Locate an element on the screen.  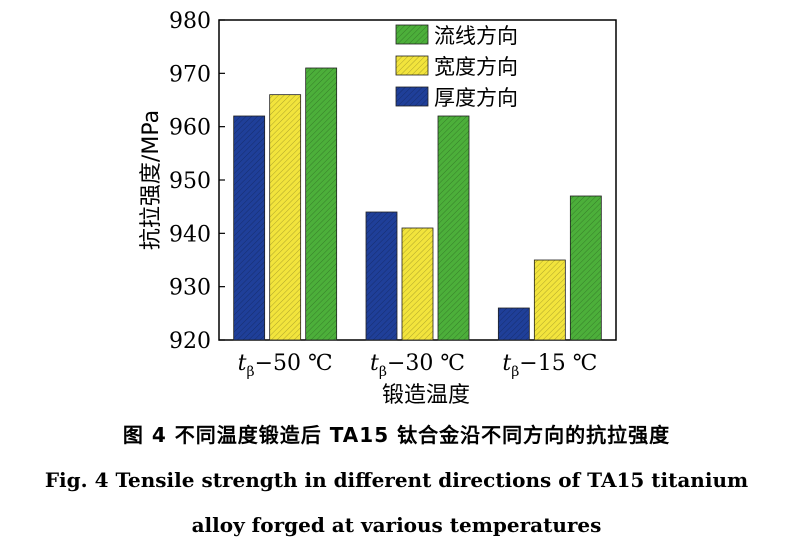
legend-label: 厚度方向 is located at coordinates (476, 98).